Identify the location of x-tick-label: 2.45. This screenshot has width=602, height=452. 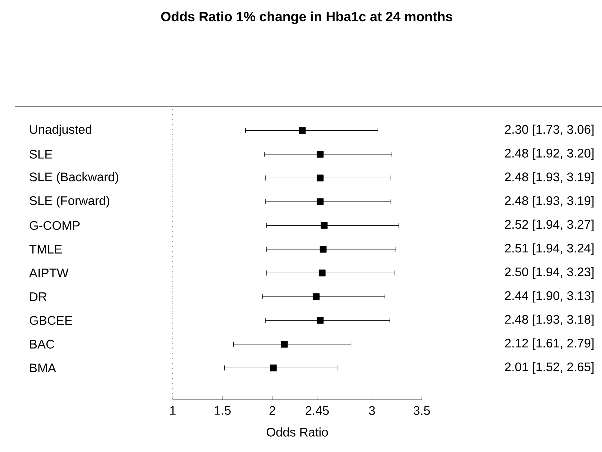
(318, 411).